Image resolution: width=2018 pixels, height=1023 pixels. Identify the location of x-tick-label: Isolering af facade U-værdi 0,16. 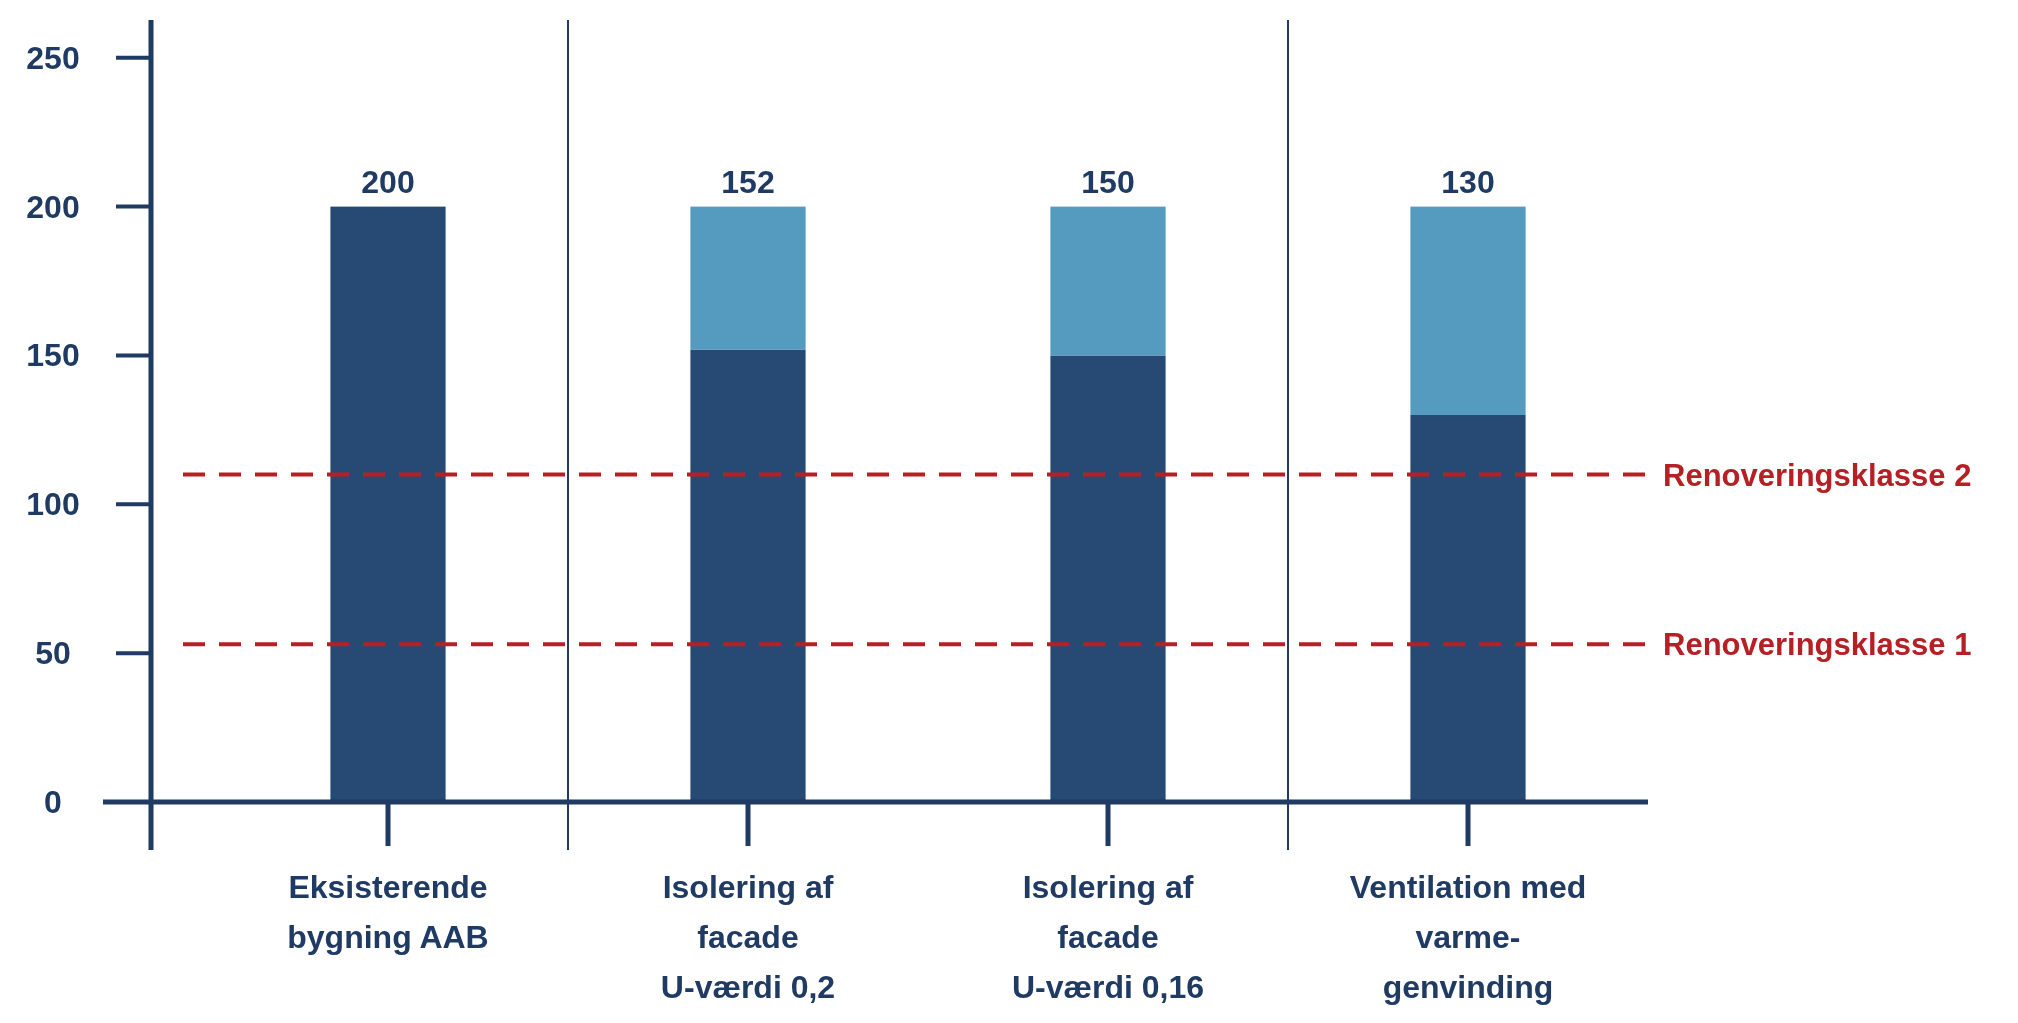
(1108, 937).